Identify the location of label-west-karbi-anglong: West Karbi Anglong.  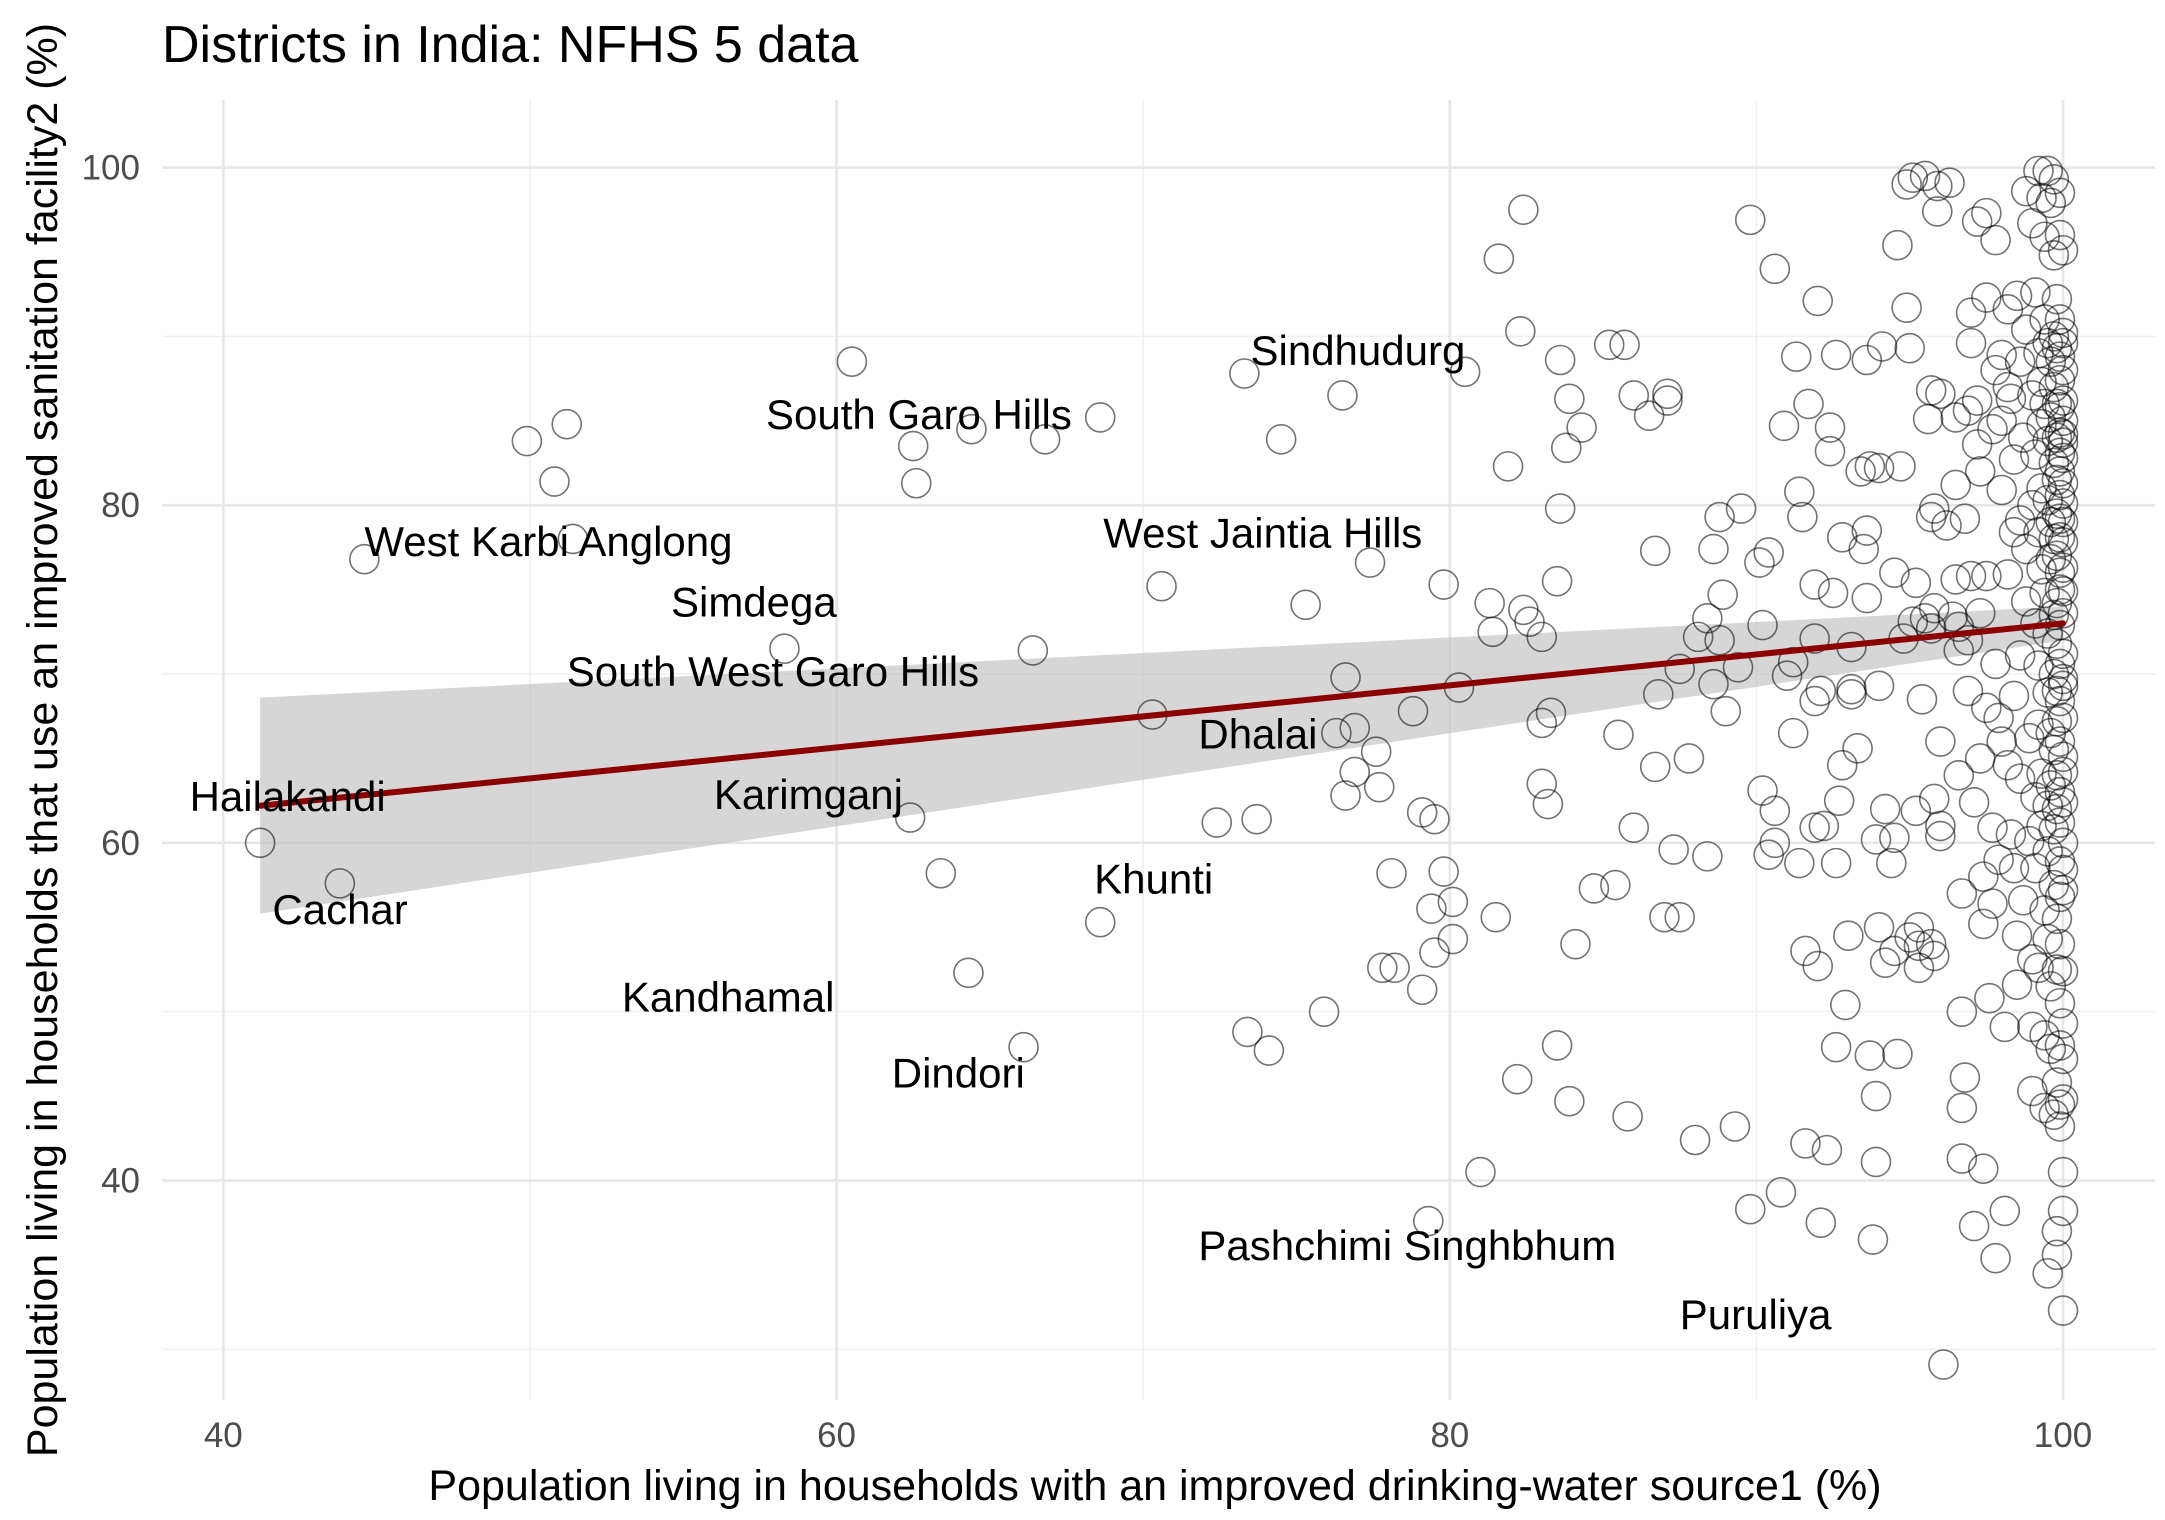
(548, 541).